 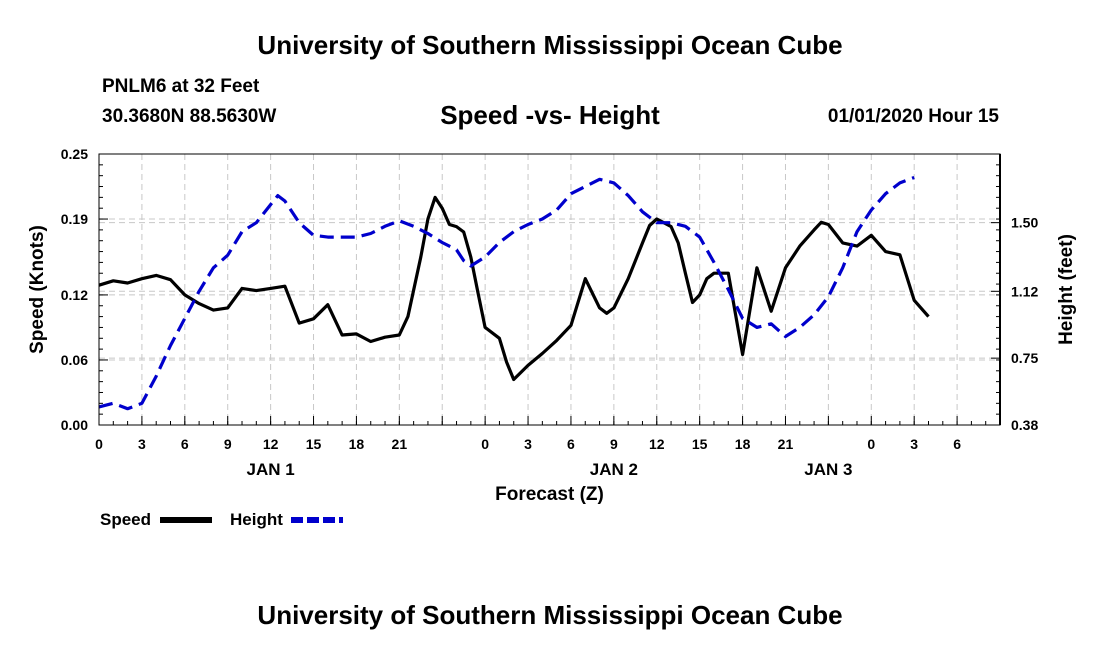 I want to click on x-axis-title: Forecast (Z), so click(x=549, y=494).